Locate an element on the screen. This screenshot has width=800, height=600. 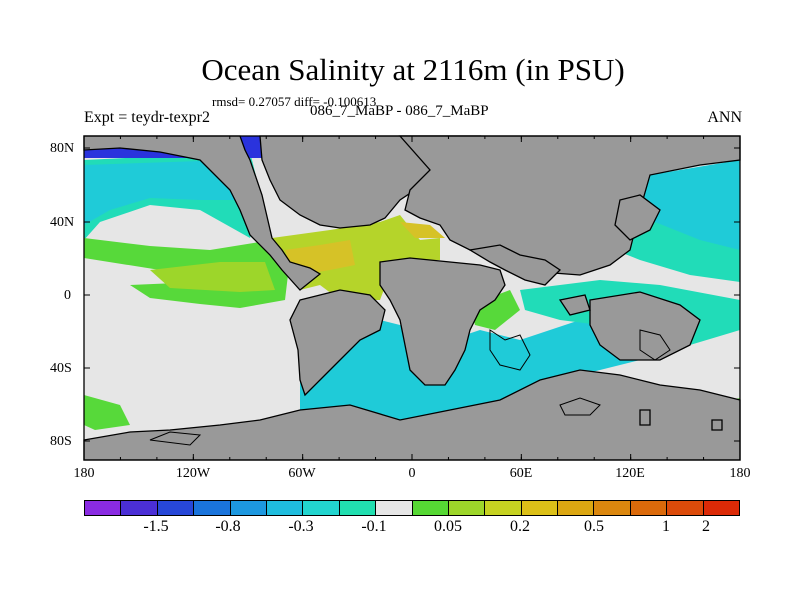
colorbar is located at coordinates (412, 508).